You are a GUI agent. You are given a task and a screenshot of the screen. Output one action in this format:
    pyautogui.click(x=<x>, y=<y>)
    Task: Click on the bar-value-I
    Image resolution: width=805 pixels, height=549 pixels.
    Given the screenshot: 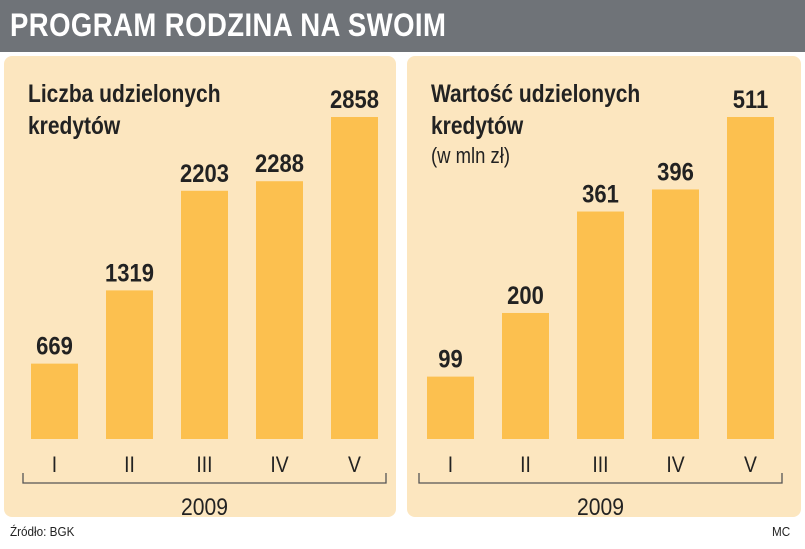 What is the action you would take?
    pyautogui.click(x=450, y=407)
    